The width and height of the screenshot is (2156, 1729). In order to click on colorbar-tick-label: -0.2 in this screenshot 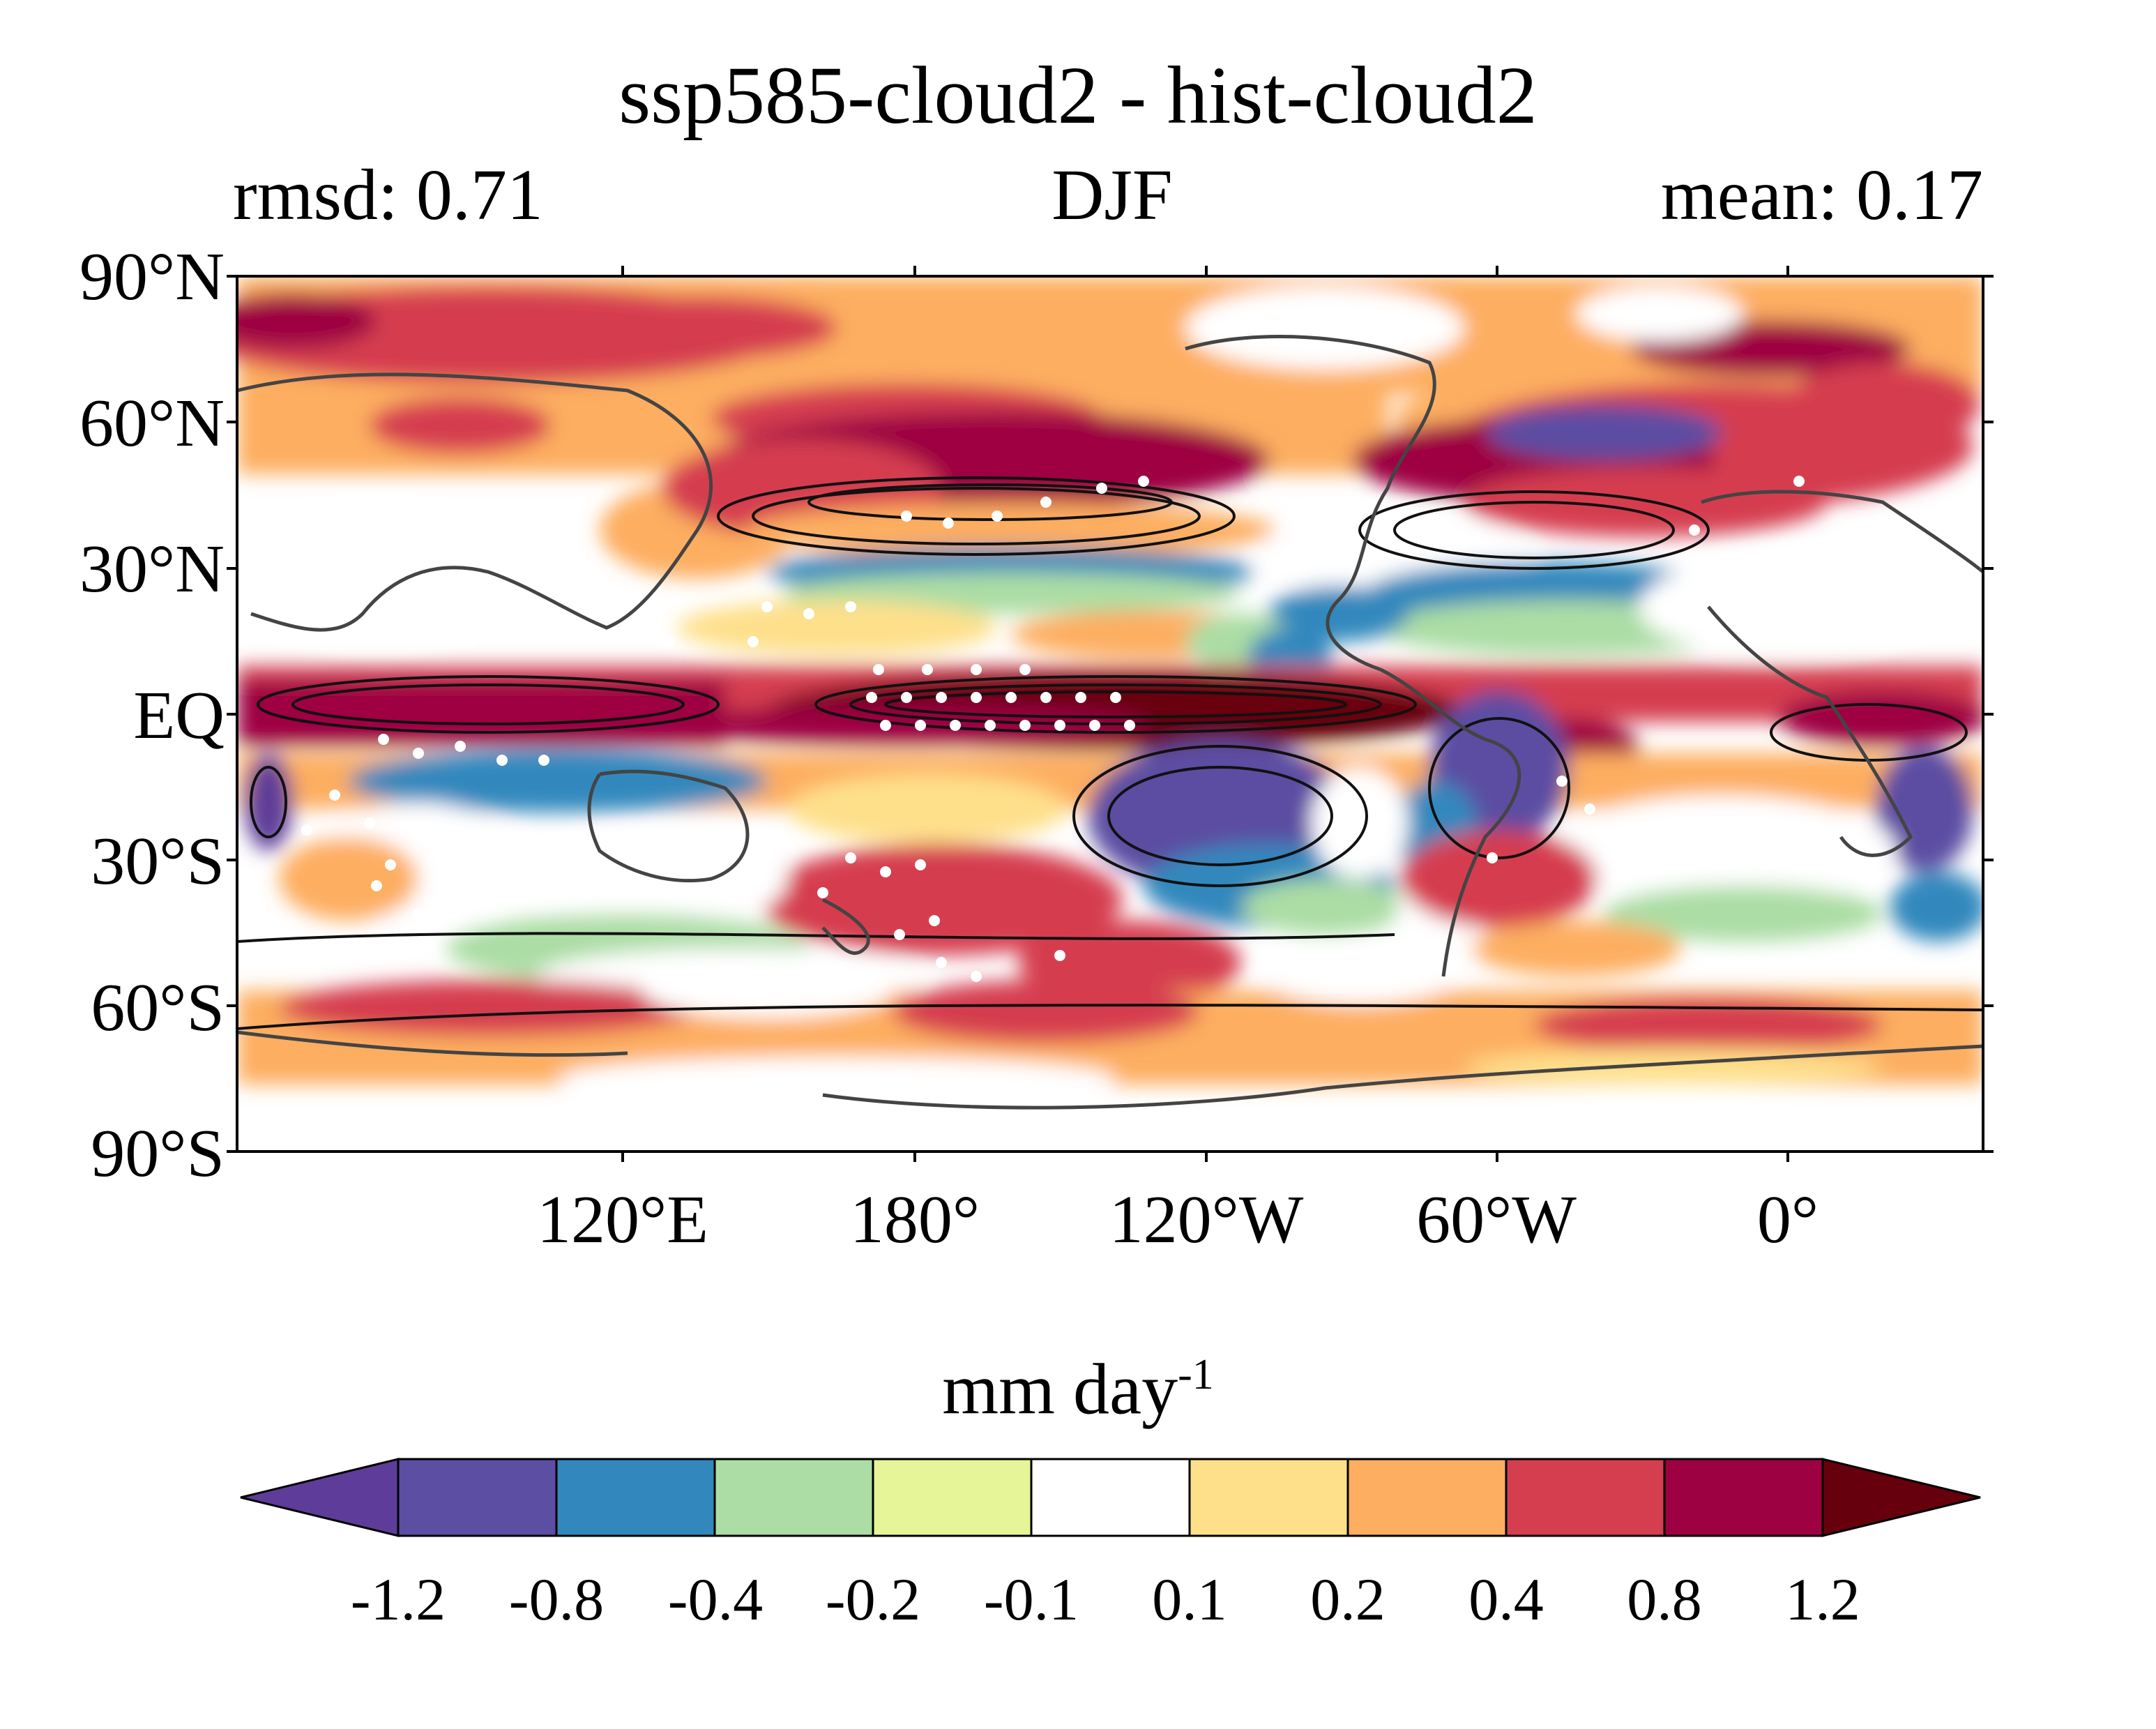, I will do `click(873, 1599)`.